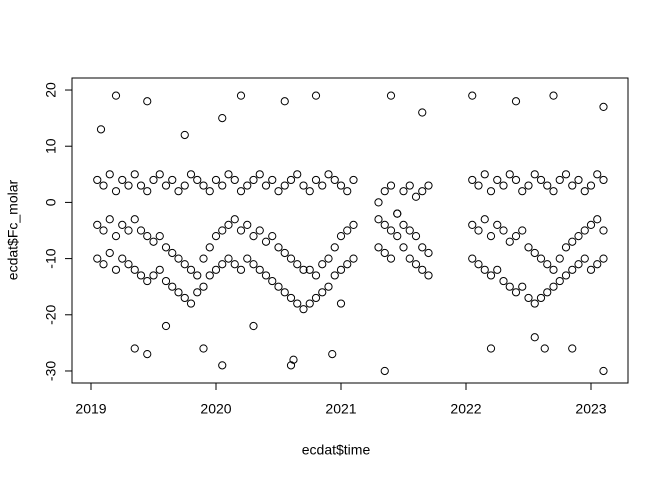 The width and height of the screenshot is (672, 480). What do you see at coordinates (336, 450) in the screenshot?
I see `x-axis-label: ecdat$time` at bounding box center [336, 450].